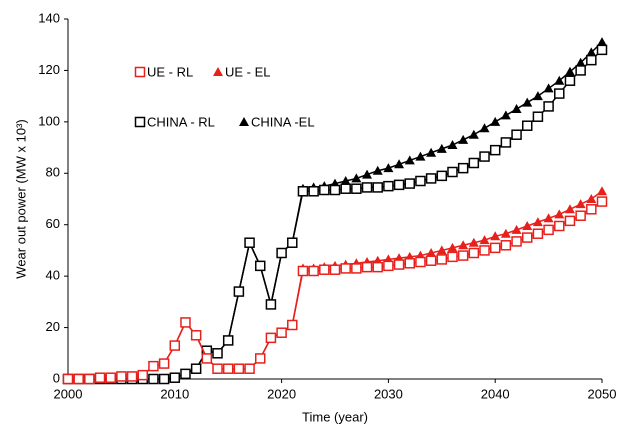  I want to click on legend-item: CHINA - RL, so click(174, 121).